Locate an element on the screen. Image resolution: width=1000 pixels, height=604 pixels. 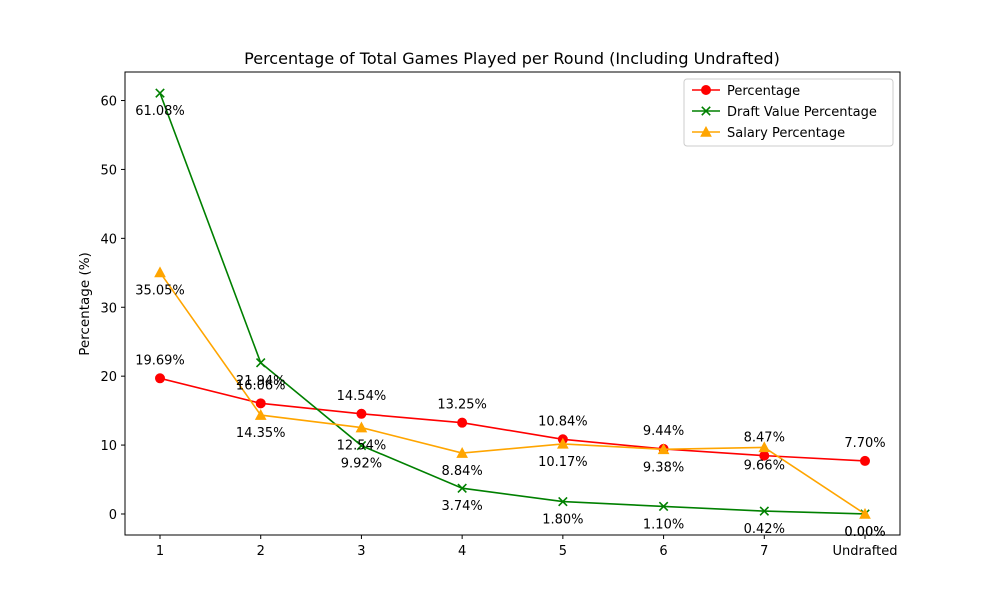
data-label: 13.25% is located at coordinates (462, 405).